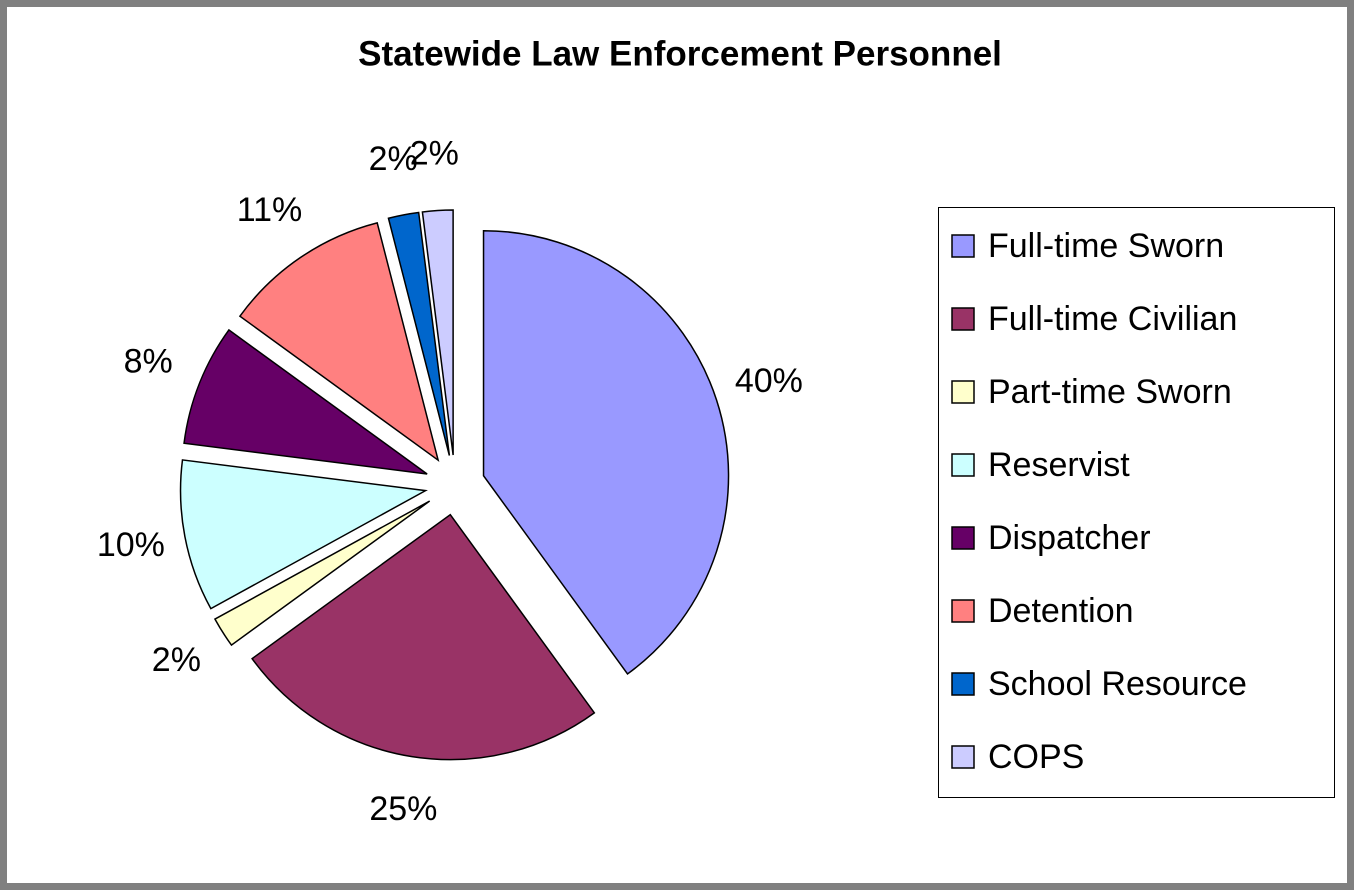 The image size is (1354, 890). What do you see at coordinates (1117, 684) in the screenshot?
I see `legend-label: School Resource` at bounding box center [1117, 684].